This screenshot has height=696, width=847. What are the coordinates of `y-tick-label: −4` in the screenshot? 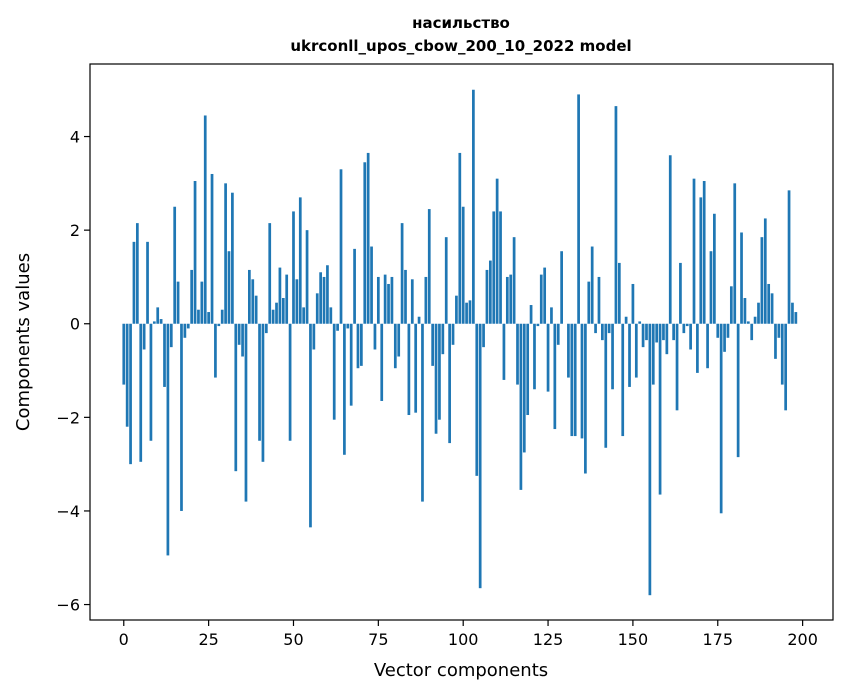 It's located at (68, 511).